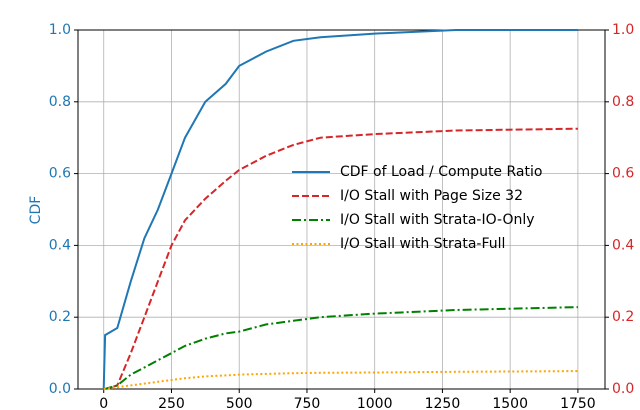 This screenshot has height=410, width=640. Describe the element at coordinates (623, 245) in the screenshot. I see `y2-tick-label: 0.4` at that location.